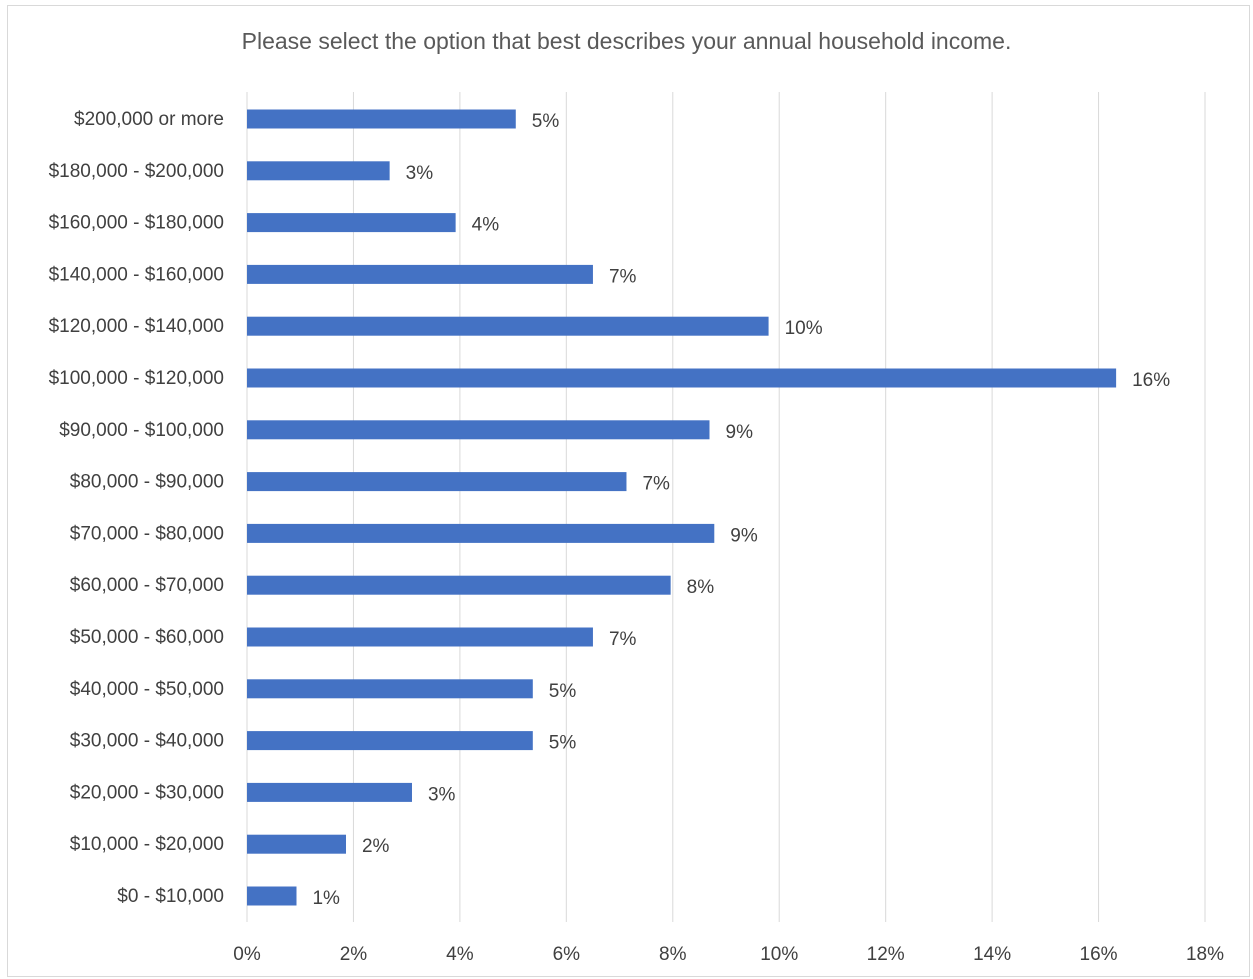 This screenshot has height=979, width=1253. Describe the element at coordinates (147, 689) in the screenshot. I see `category-label: $40,000 - $50,000` at that location.